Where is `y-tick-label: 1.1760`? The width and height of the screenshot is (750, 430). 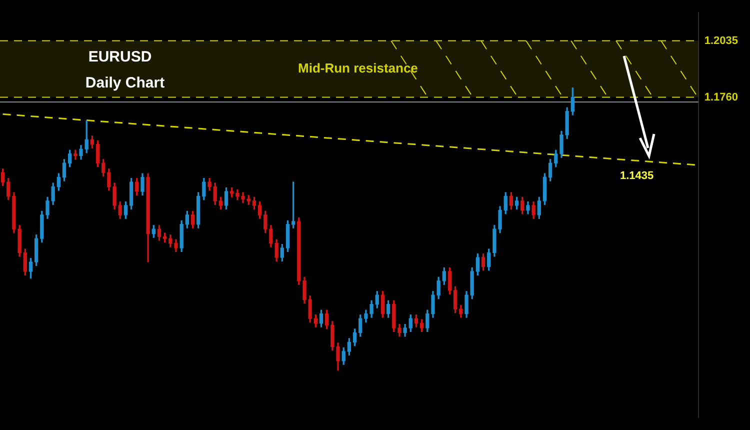 y-tick-label: 1.1760 is located at coordinates (721, 97).